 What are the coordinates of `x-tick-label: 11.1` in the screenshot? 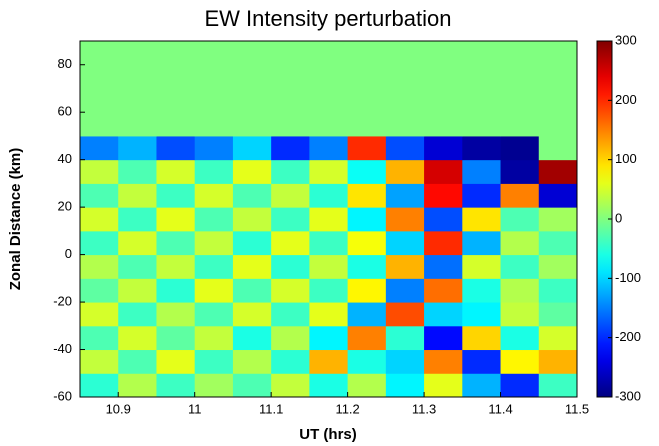 It's located at (271, 408).